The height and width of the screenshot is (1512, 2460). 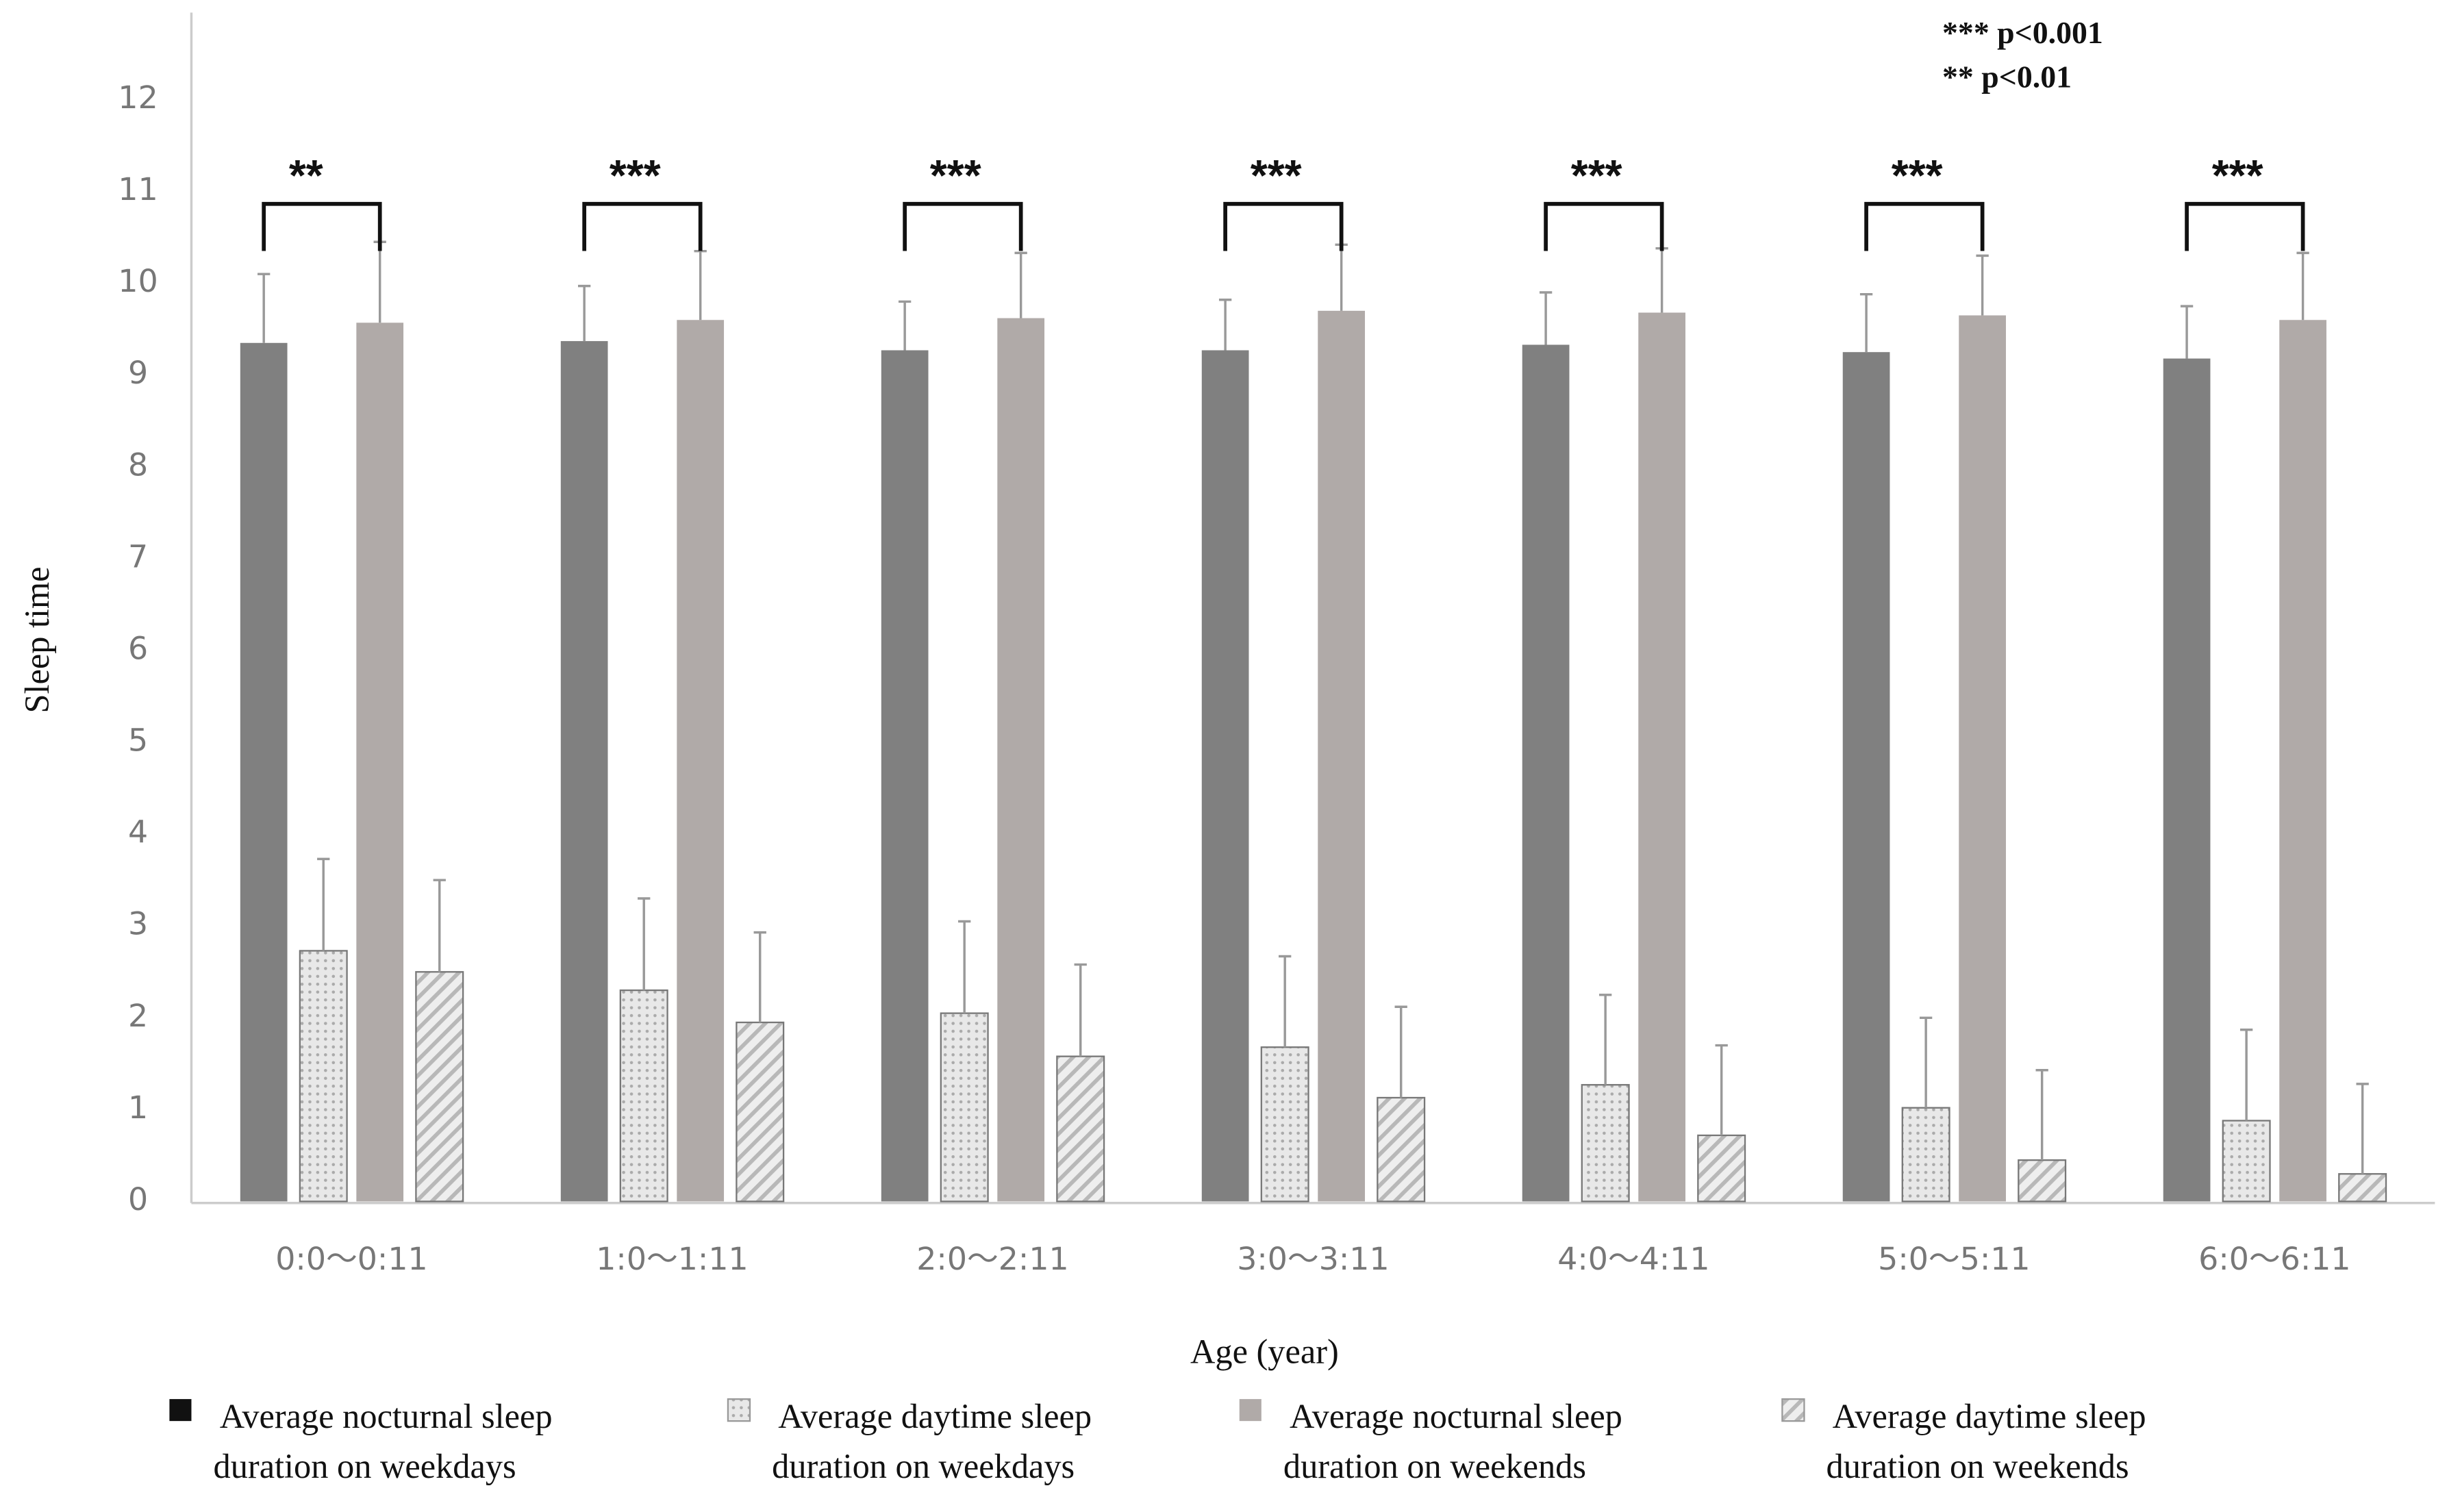 What do you see at coordinates (138, 832) in the screenshot?
I see `y-tick-label: 4` at bounding box center [138, 832].